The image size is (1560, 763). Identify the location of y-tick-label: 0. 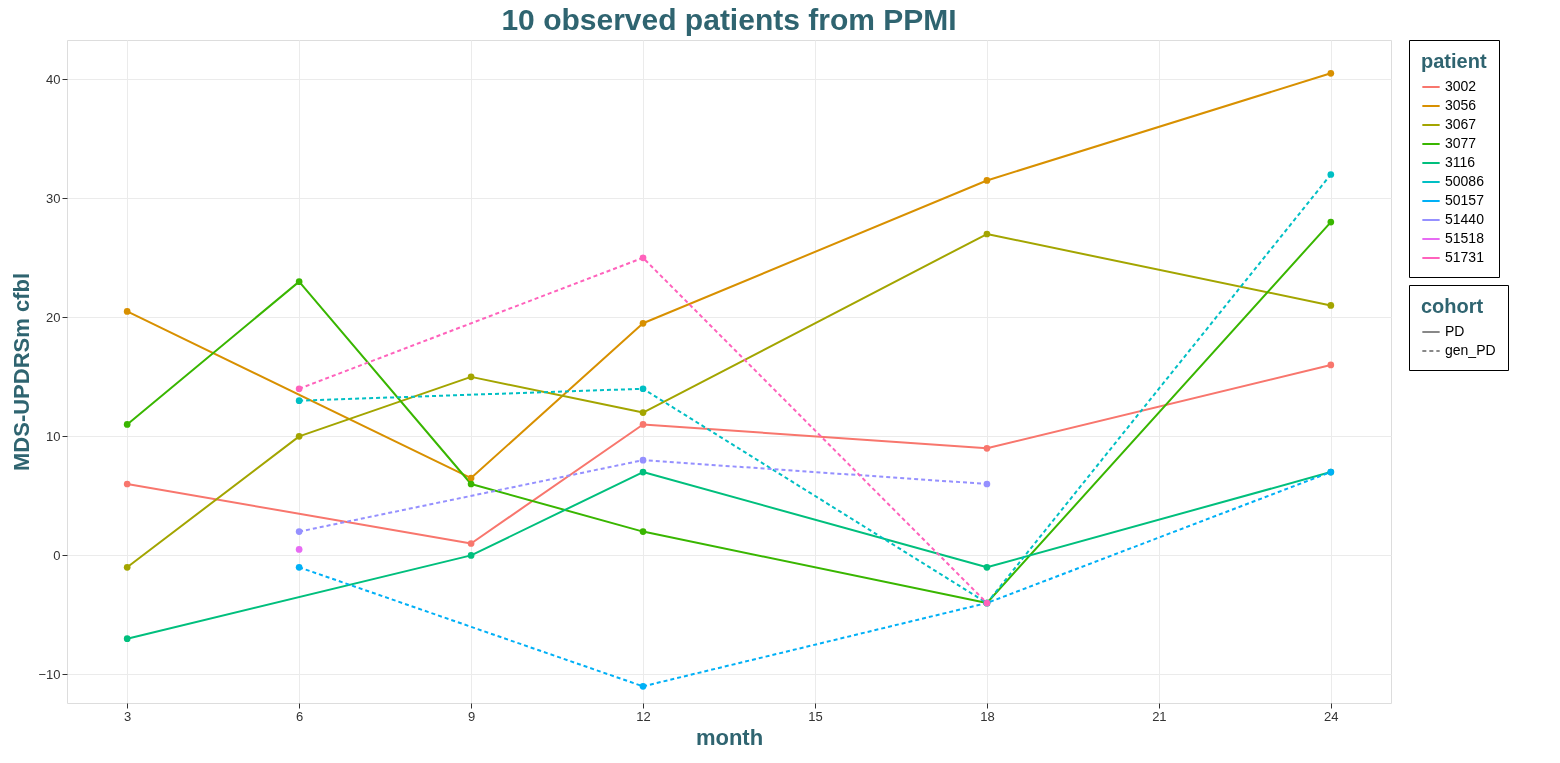
(57, 555).